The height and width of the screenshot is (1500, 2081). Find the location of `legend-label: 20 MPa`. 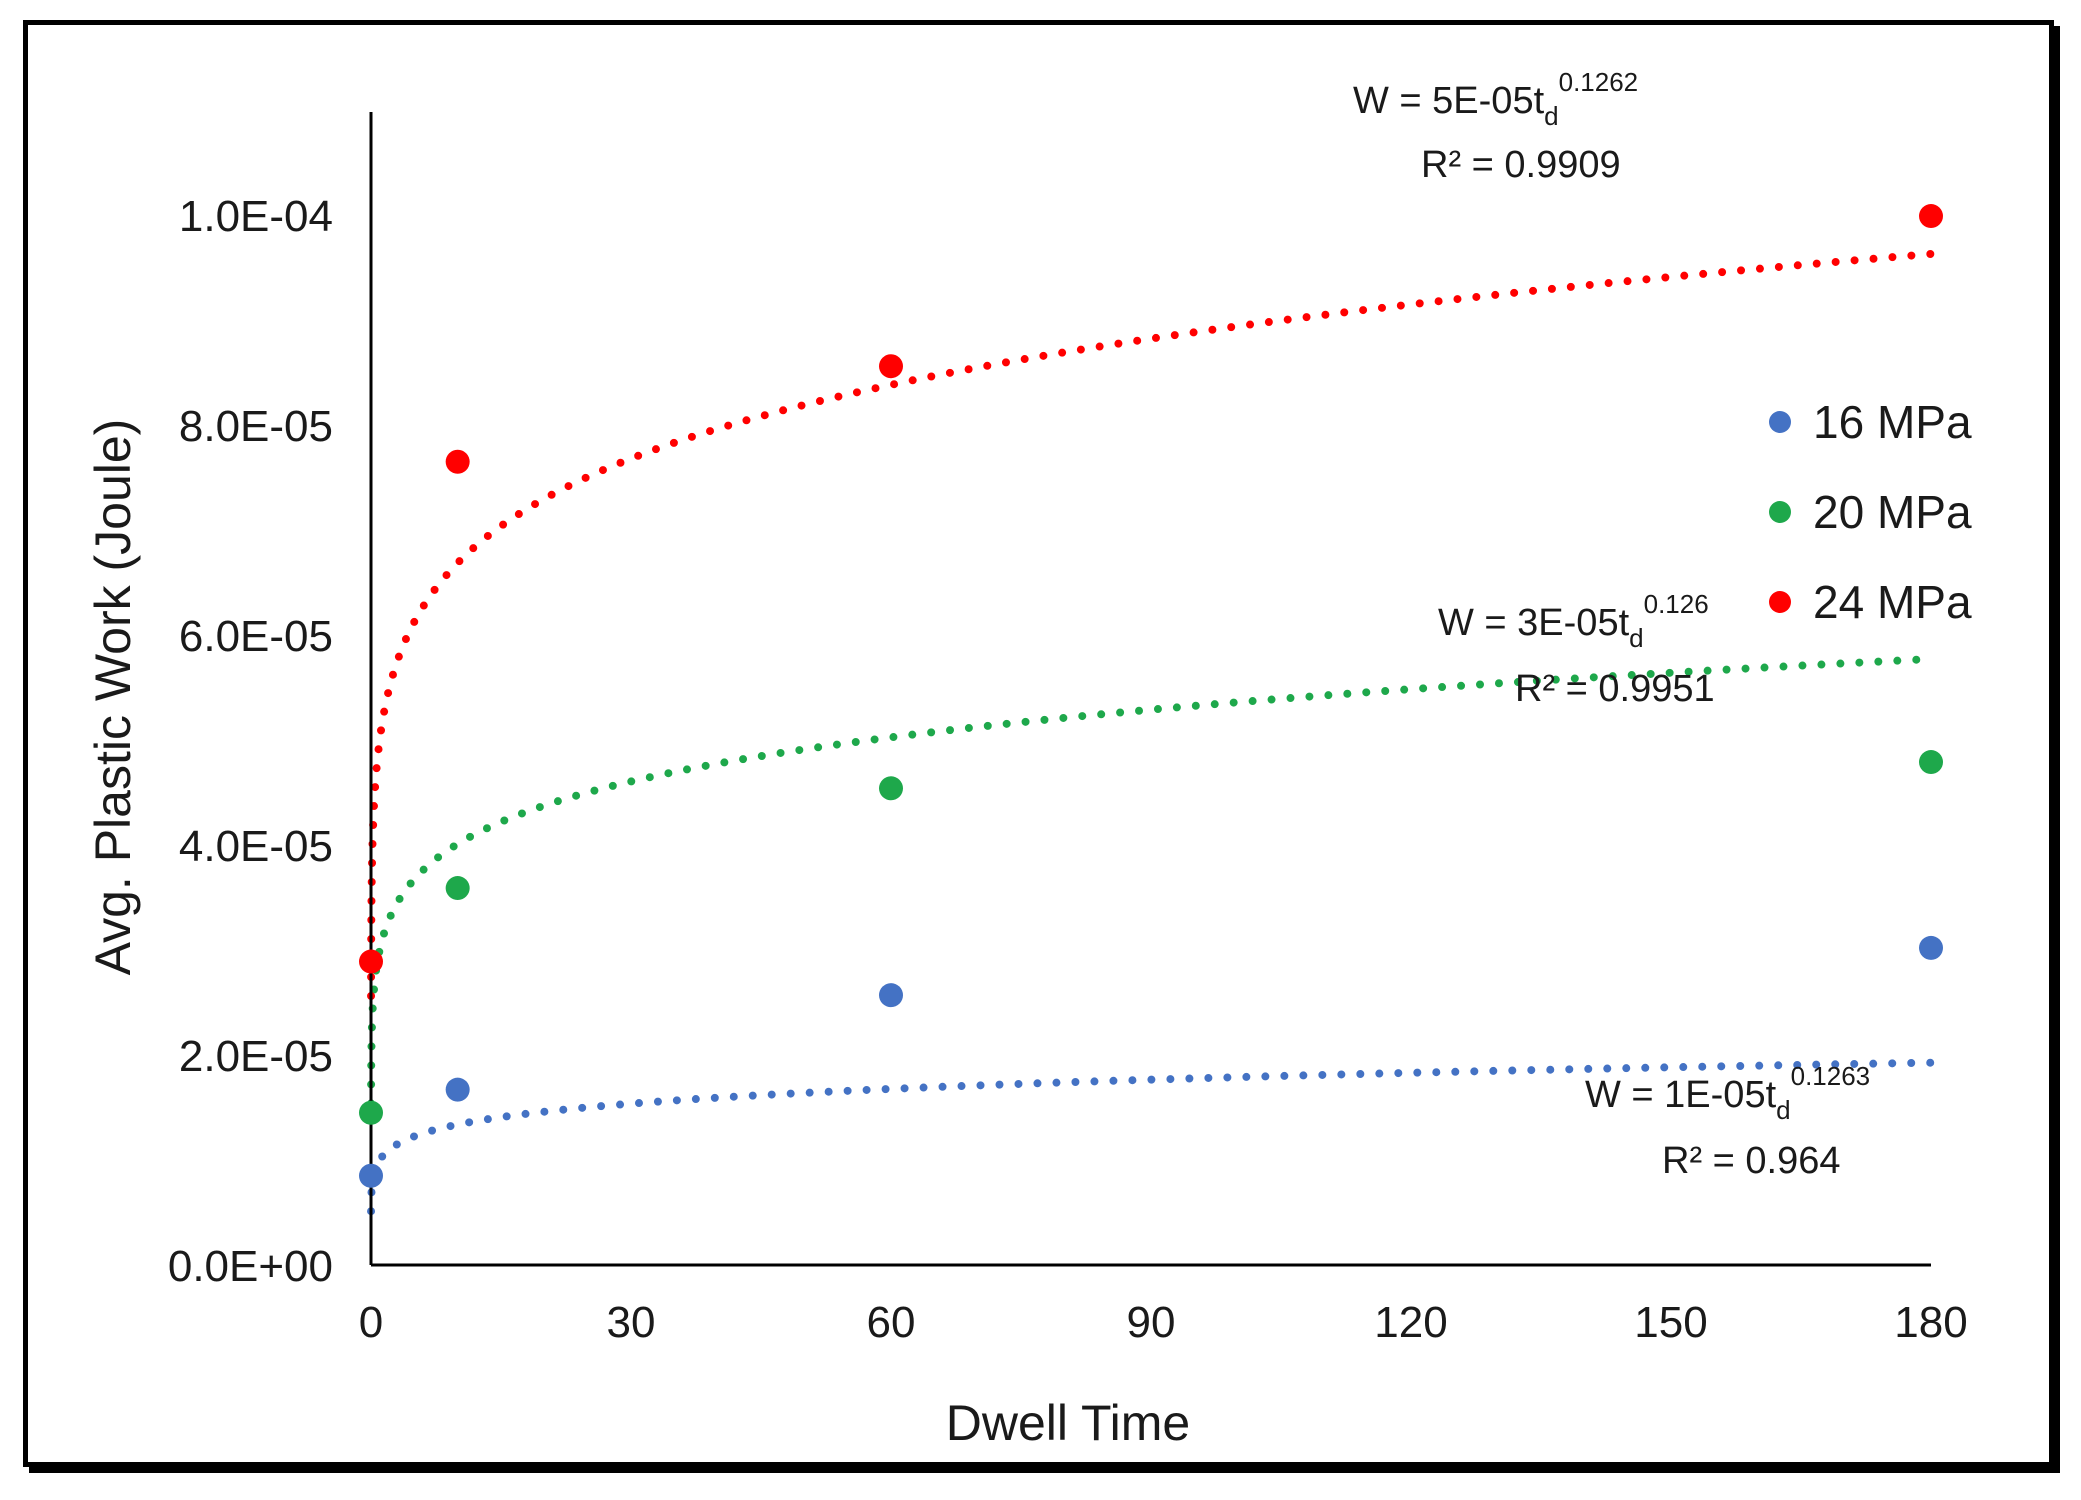

legend-label: 20 MPa is located at coordinates (1892, 512).